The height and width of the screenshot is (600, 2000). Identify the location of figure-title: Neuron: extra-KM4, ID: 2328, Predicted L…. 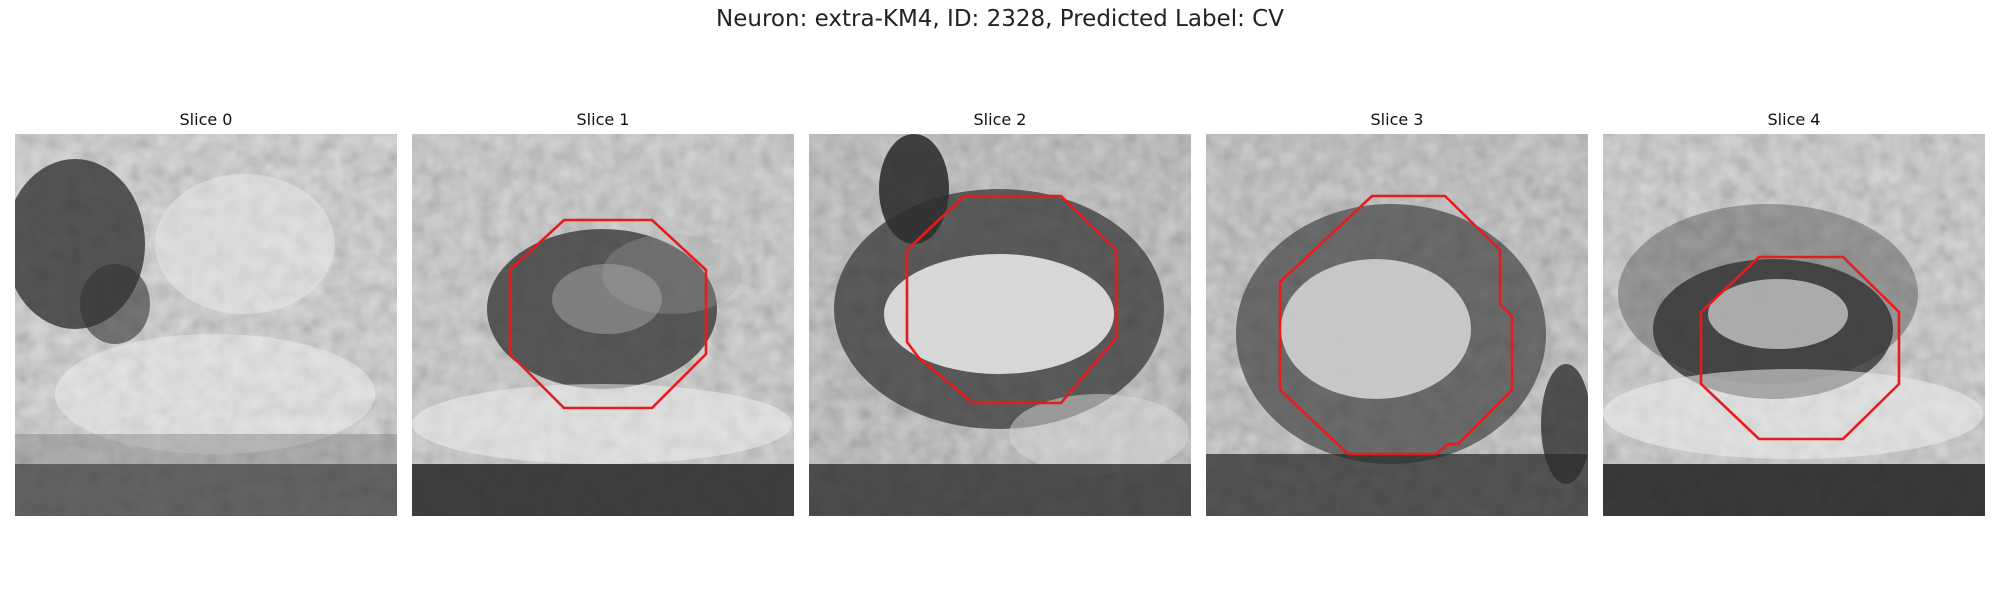
(1000, 19).